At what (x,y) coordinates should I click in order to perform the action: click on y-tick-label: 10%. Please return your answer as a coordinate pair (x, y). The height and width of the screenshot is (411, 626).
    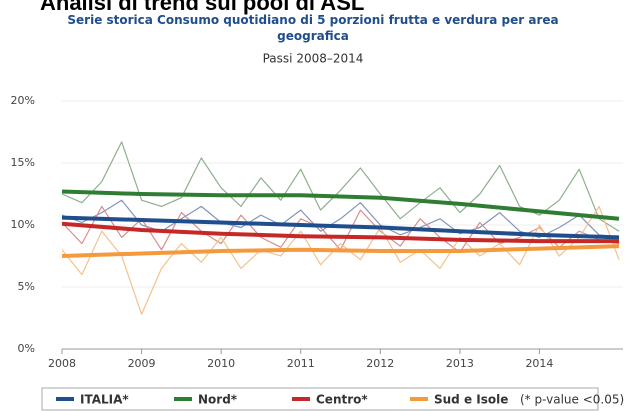
    Looking at the image, I should click on (23, 224).